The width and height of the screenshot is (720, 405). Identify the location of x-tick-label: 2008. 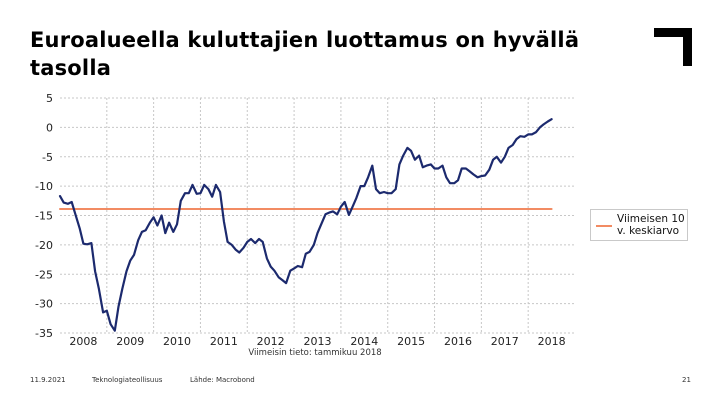
(83, 341).